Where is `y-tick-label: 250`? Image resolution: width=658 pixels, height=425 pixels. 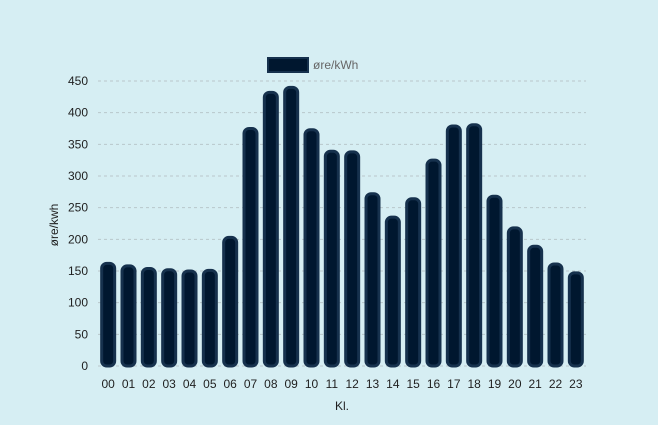
y-tick-label: 250 is located at coordinates (78, 208).